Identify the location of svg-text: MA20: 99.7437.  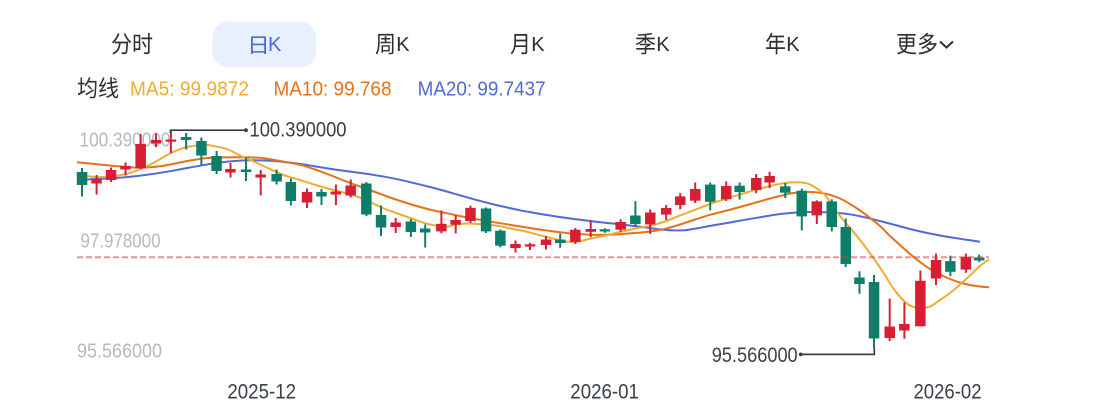
(482, 90).